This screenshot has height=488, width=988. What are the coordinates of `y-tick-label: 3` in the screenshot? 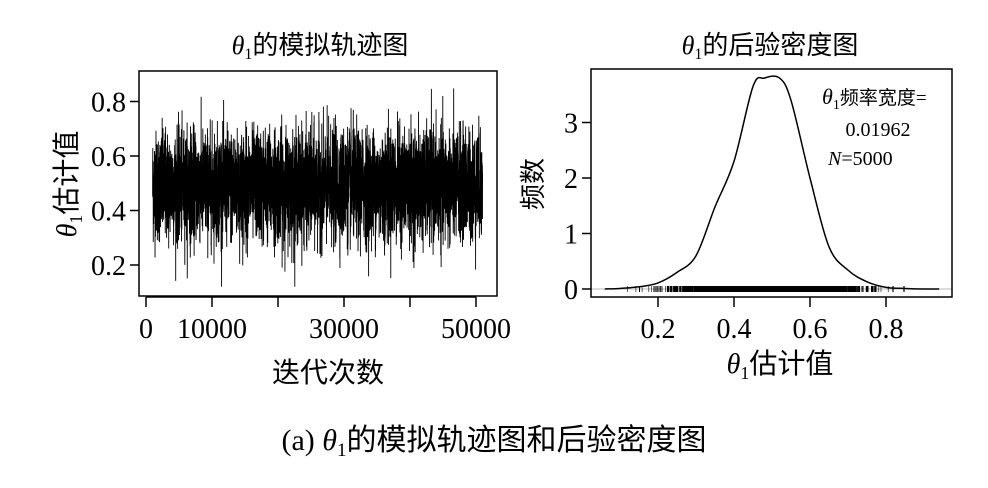 It's located at (571, 124).